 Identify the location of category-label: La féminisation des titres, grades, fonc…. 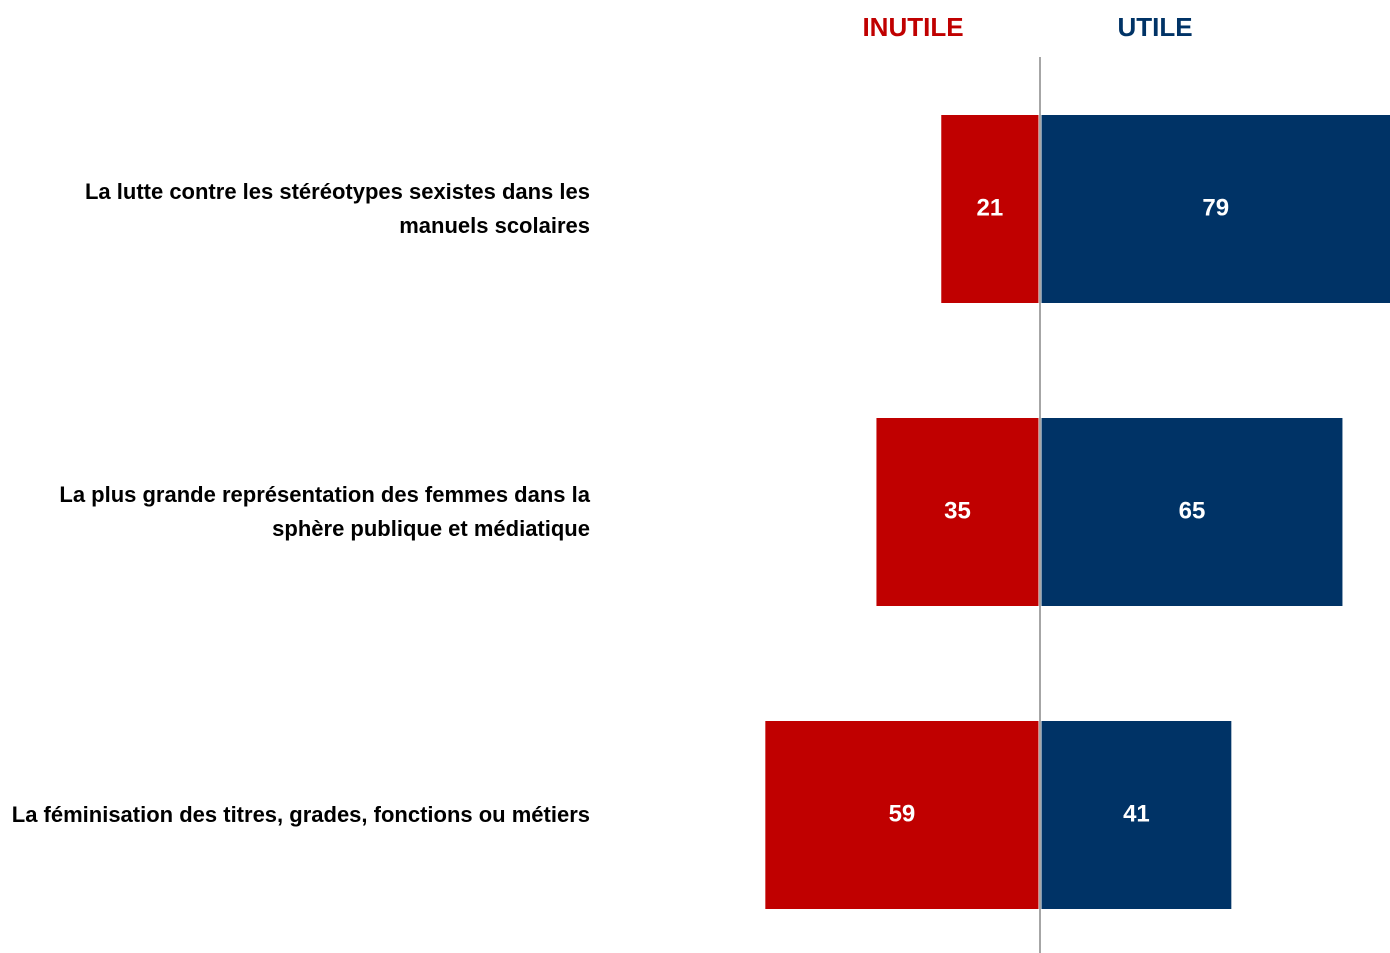
(295, 815).